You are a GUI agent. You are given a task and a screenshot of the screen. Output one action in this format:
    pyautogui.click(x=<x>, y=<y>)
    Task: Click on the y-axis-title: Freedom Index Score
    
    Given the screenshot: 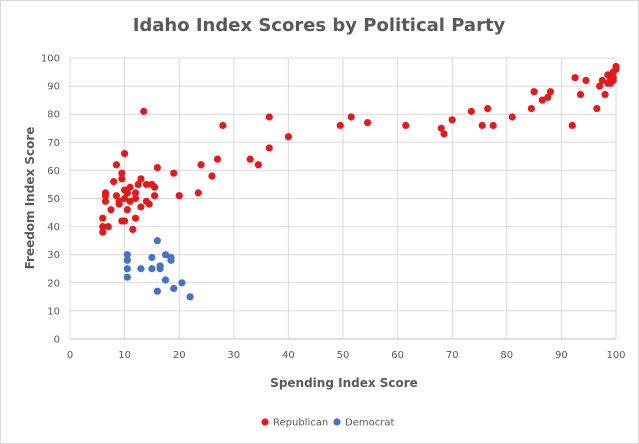 What is the action you would take?
    pyautogui.click(x=30, y=198)
    